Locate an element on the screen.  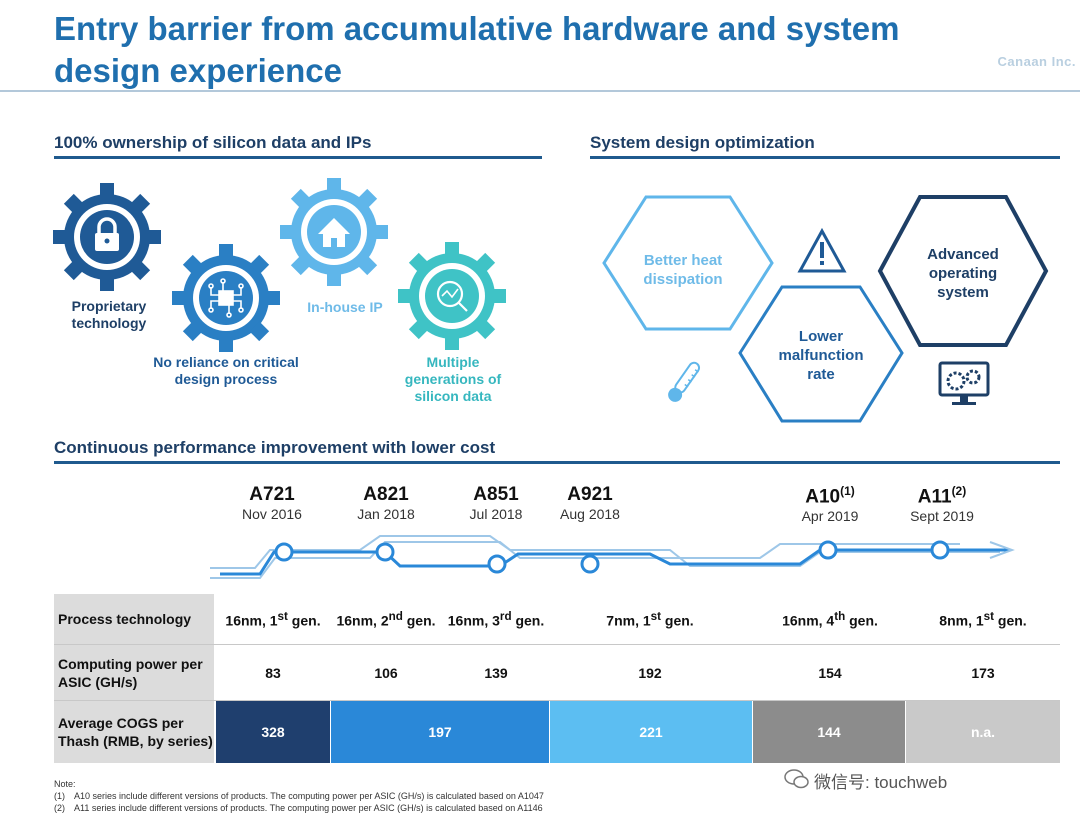
company-logo: Canaan Inc. is located at coordinates (1036, 61).